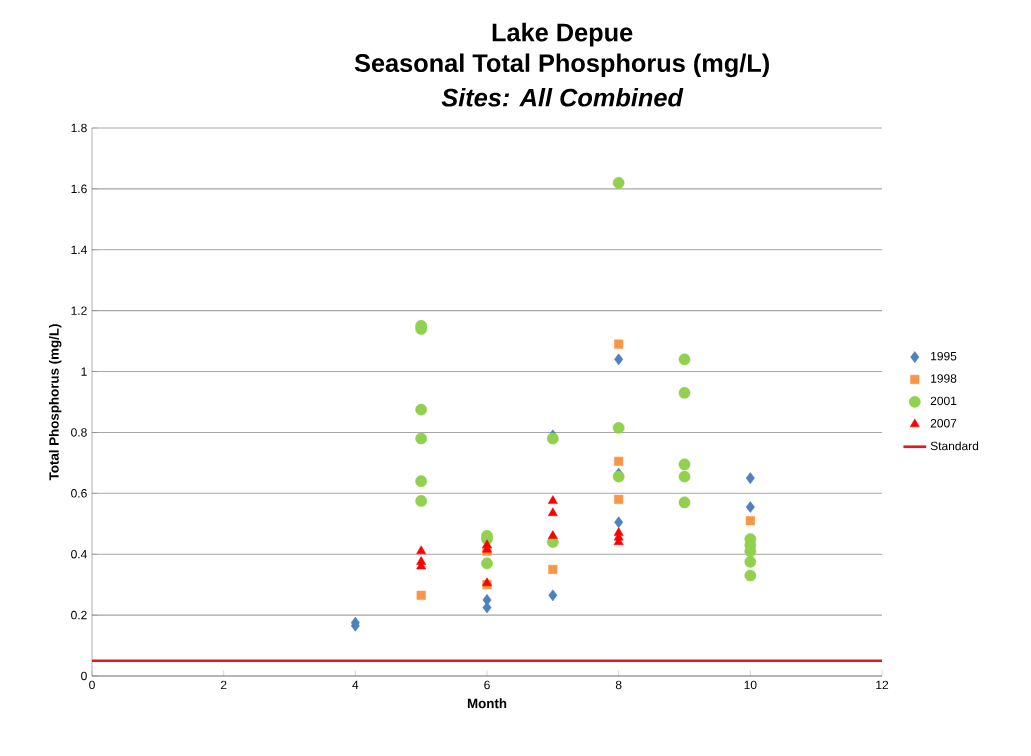 The image size is (1031, 756). What do you see at coordinates (79, 189) in the screenshot?
I see `y-tick-label: 1.6` at bounding box center [79, 189].